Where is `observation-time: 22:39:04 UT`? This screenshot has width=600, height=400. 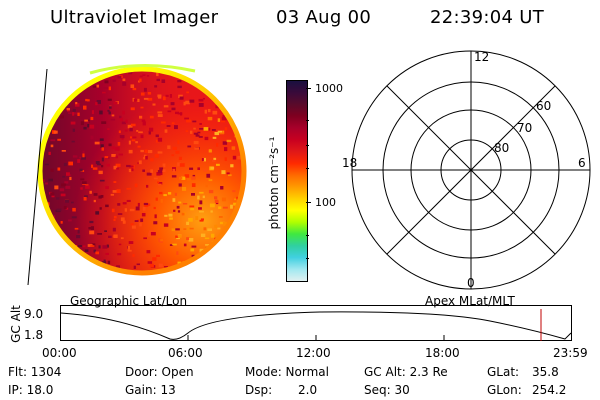
observation-time: 22:39:04 UT is located at coordinates (487, 17).